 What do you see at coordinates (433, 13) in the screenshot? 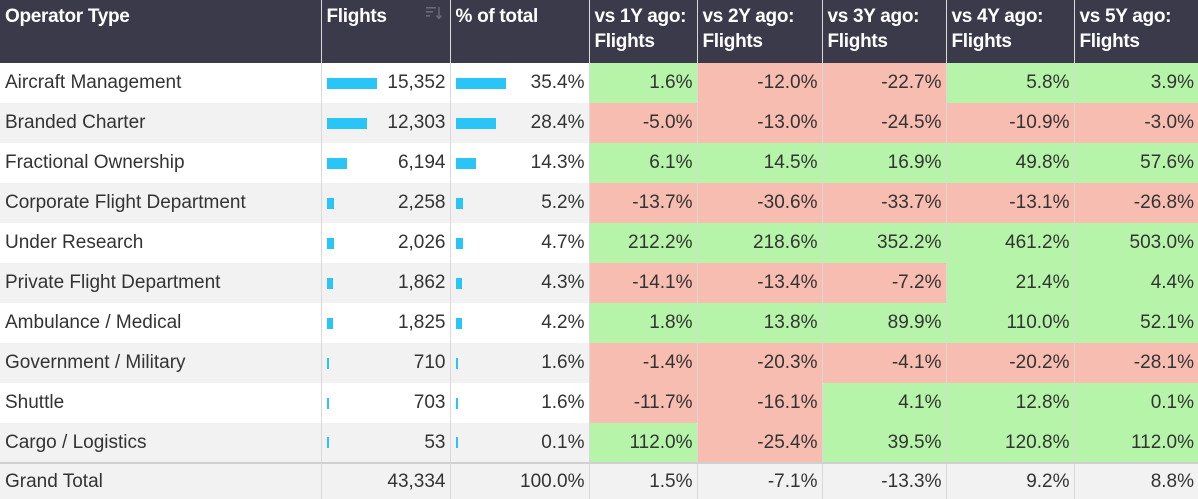
I see `sort-descending-icon` at bounding box center [433, 13].